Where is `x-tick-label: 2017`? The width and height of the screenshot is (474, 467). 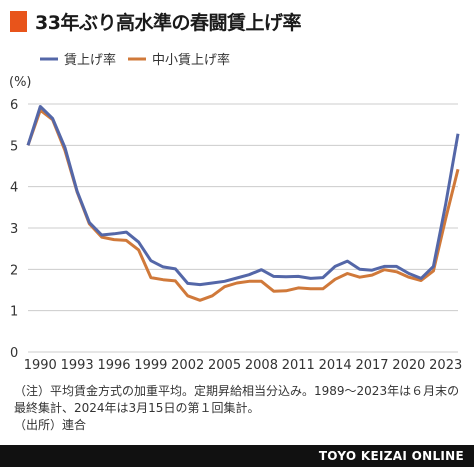
x-tick-label: 2017 is located at coordinates (371, 365).